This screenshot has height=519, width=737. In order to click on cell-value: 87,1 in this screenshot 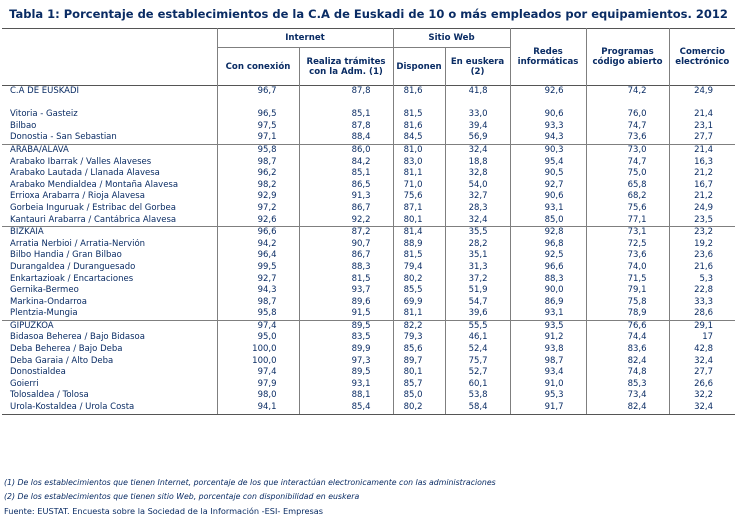, I will do `click(419, 208)`.